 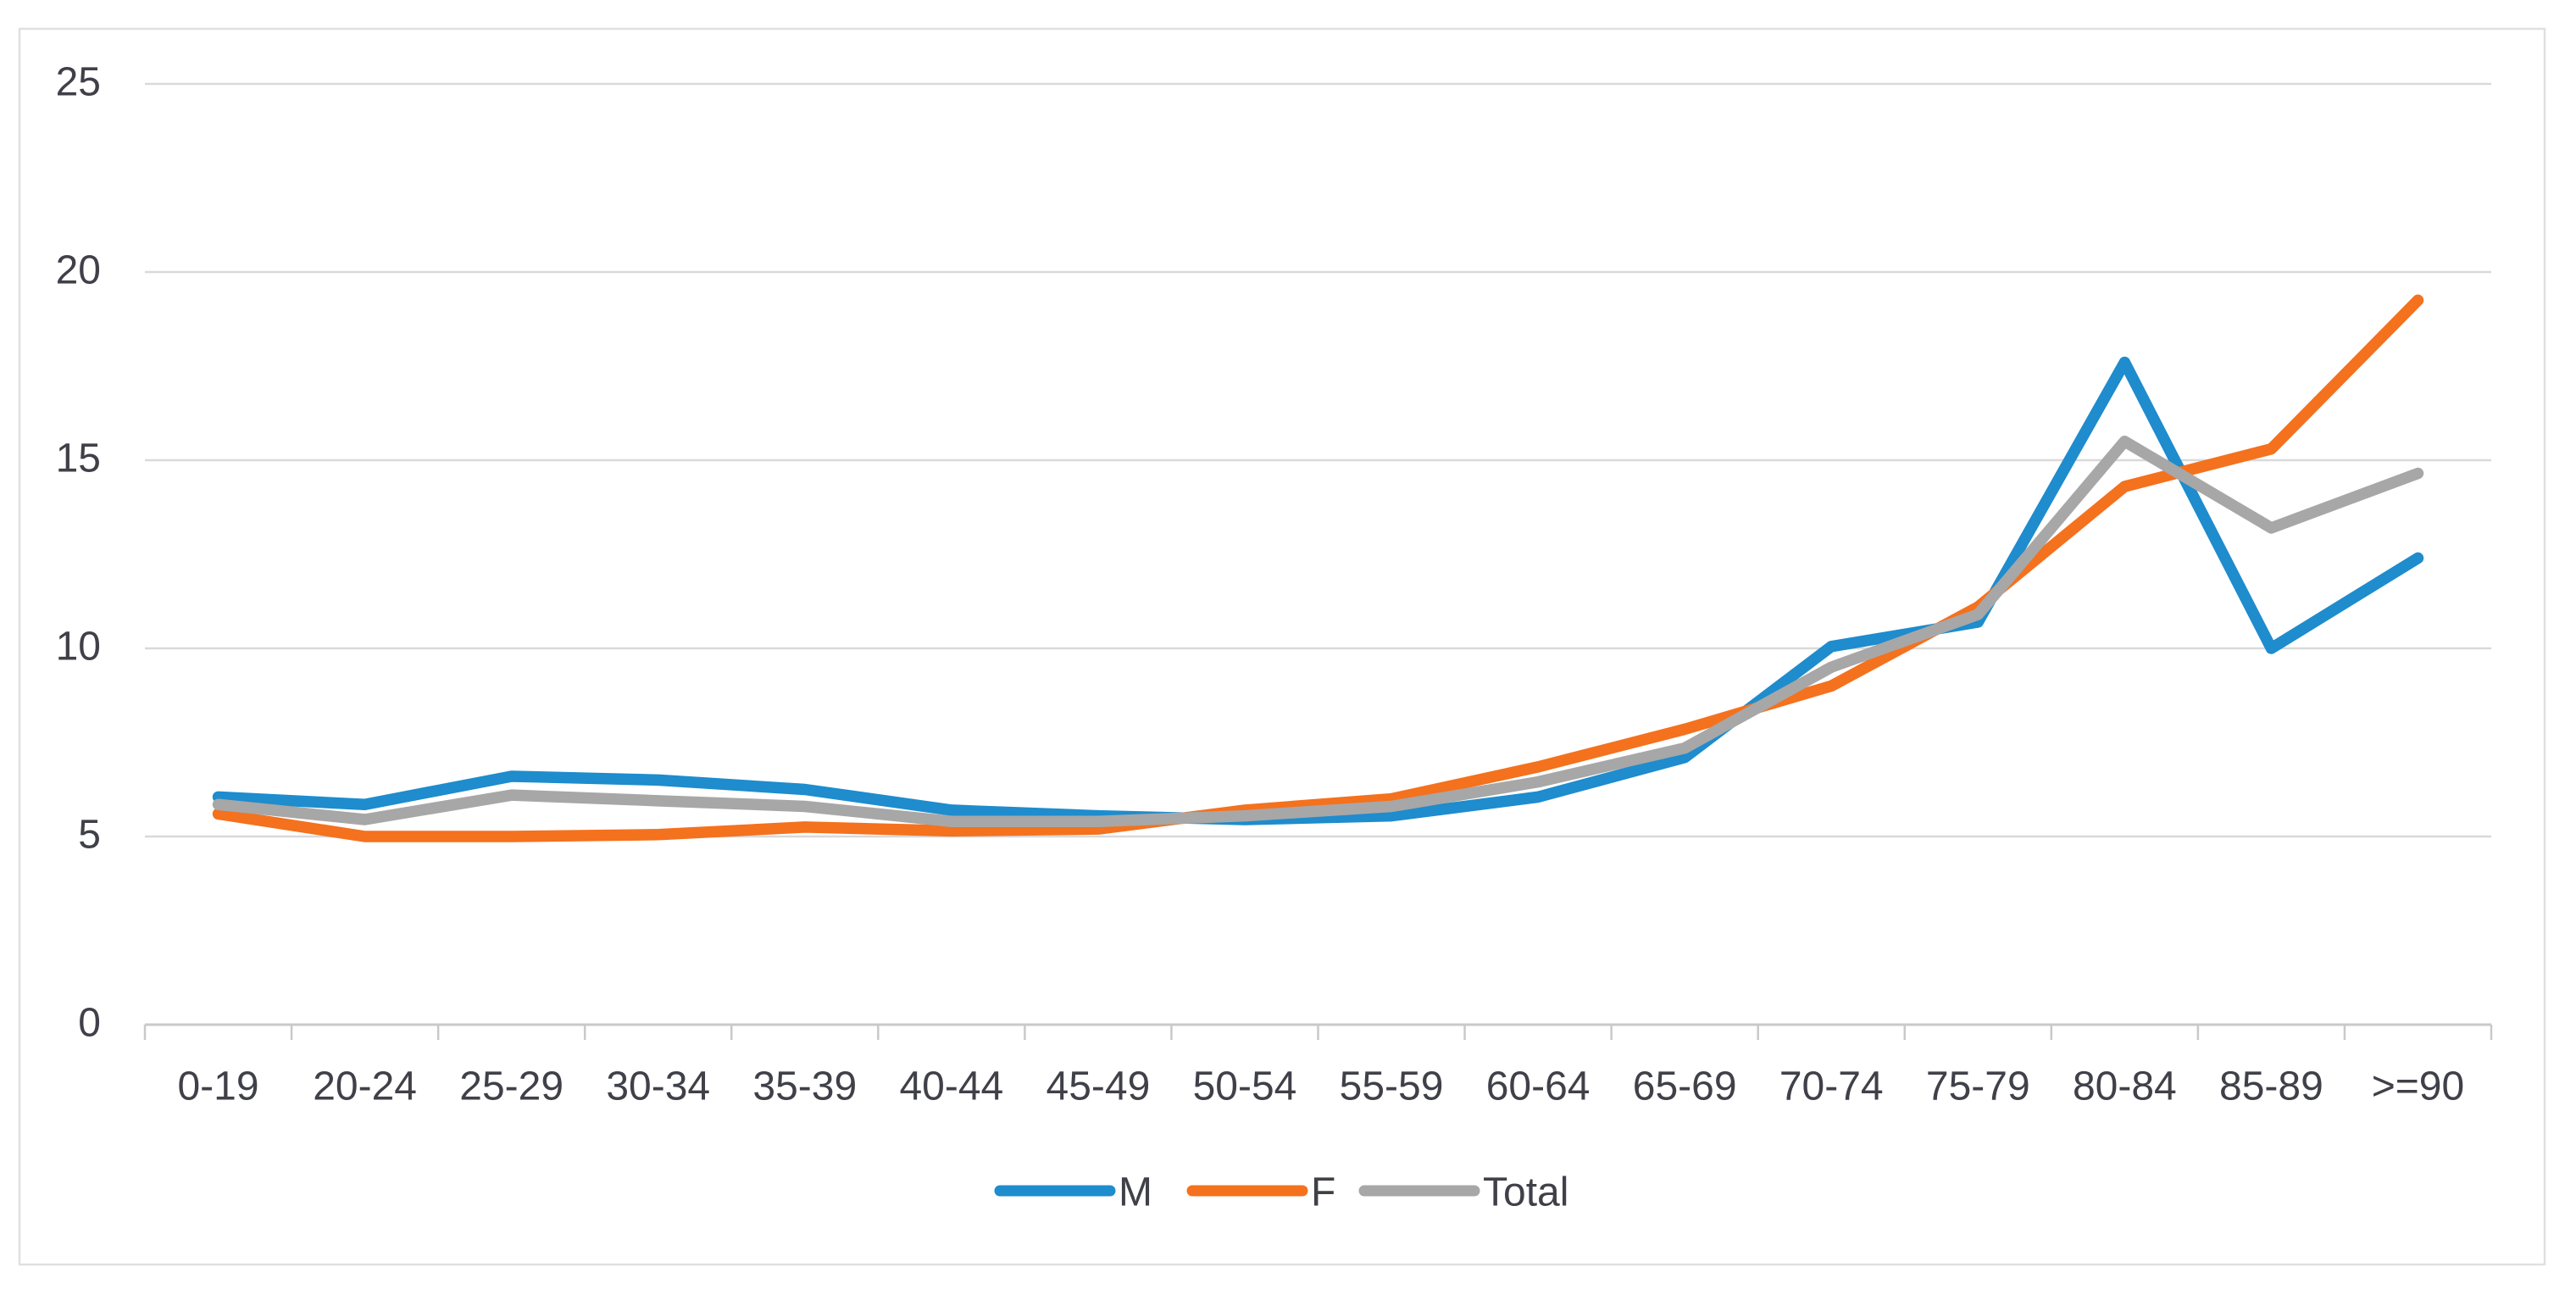 I want to click on x-axis-label: 20-24, so click(x=365, y=1086).